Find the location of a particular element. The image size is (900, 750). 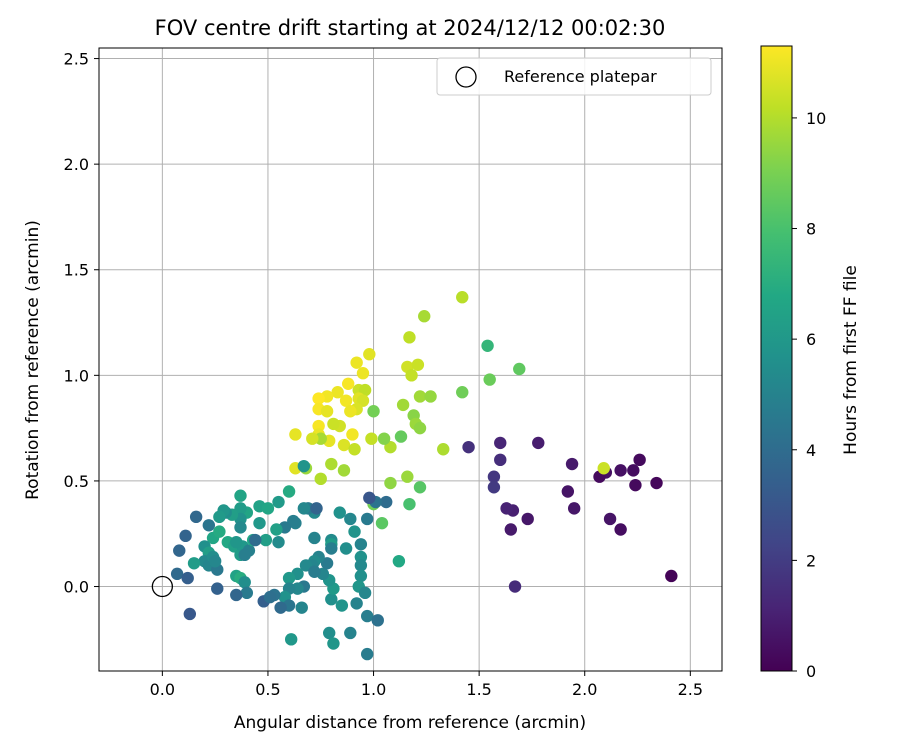

y-tick-label: 1.5 is located at coordinates (76, 270).